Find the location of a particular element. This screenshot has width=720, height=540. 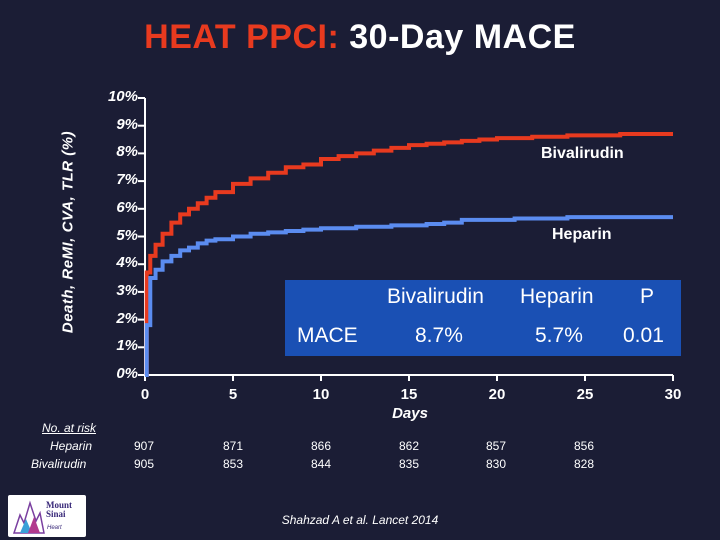

x-tick-label: 20 is located at coordinates (497, 394).